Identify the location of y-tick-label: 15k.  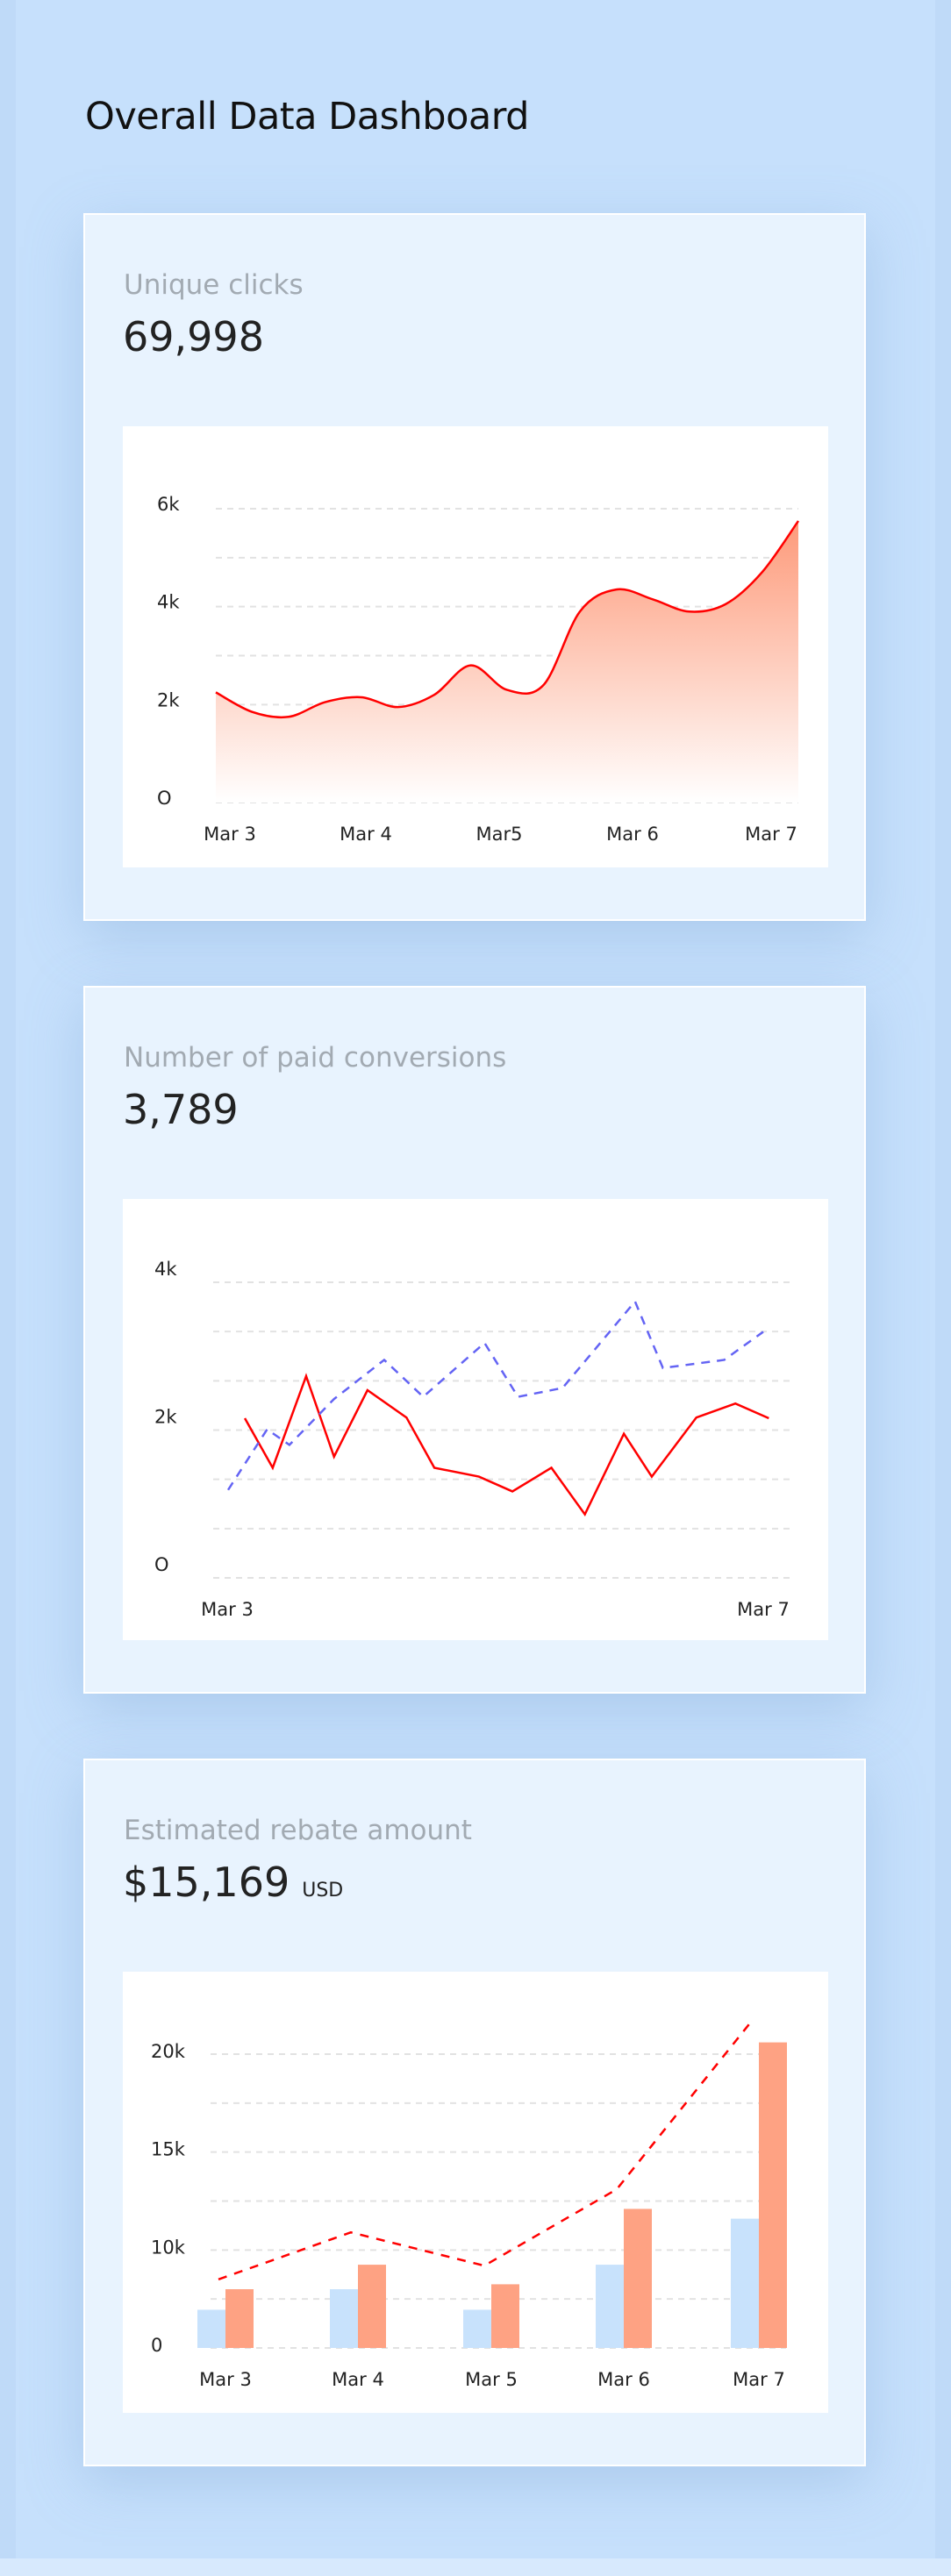
(168, 2149).